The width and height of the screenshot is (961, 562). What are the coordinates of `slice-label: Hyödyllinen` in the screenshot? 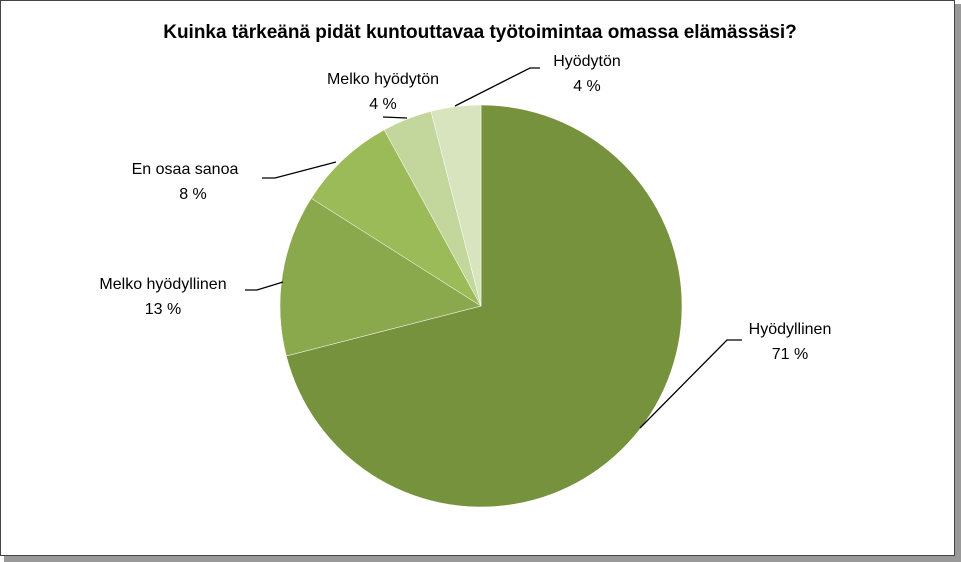 It's located at (790, 329).